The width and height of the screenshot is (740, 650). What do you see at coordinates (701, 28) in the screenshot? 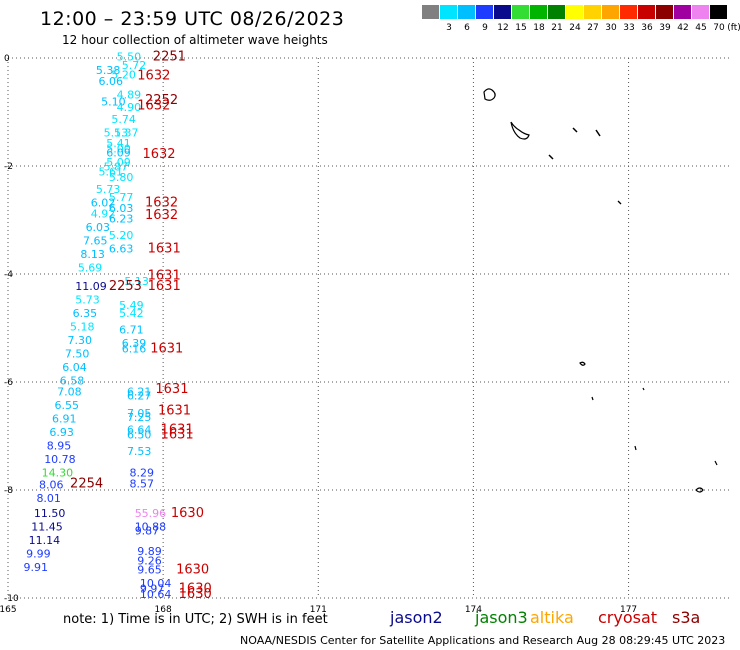
I see `legend-label: 45` at bounding box center [701, 28].